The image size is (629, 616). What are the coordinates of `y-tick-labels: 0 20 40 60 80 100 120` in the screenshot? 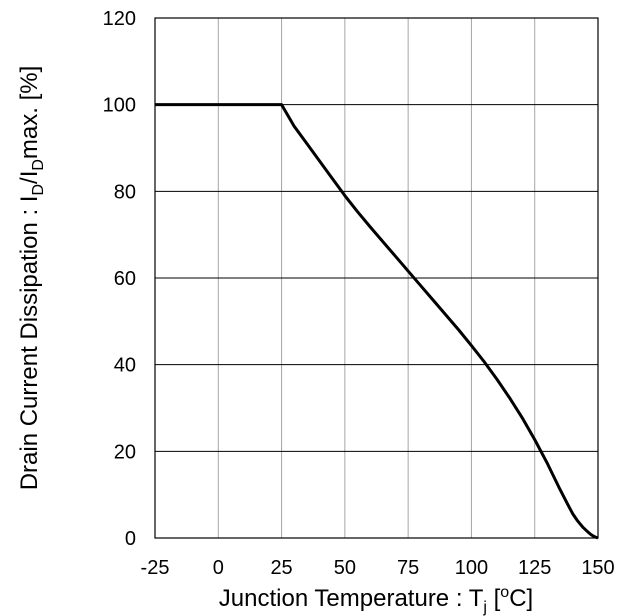 It's located at (119, 279).